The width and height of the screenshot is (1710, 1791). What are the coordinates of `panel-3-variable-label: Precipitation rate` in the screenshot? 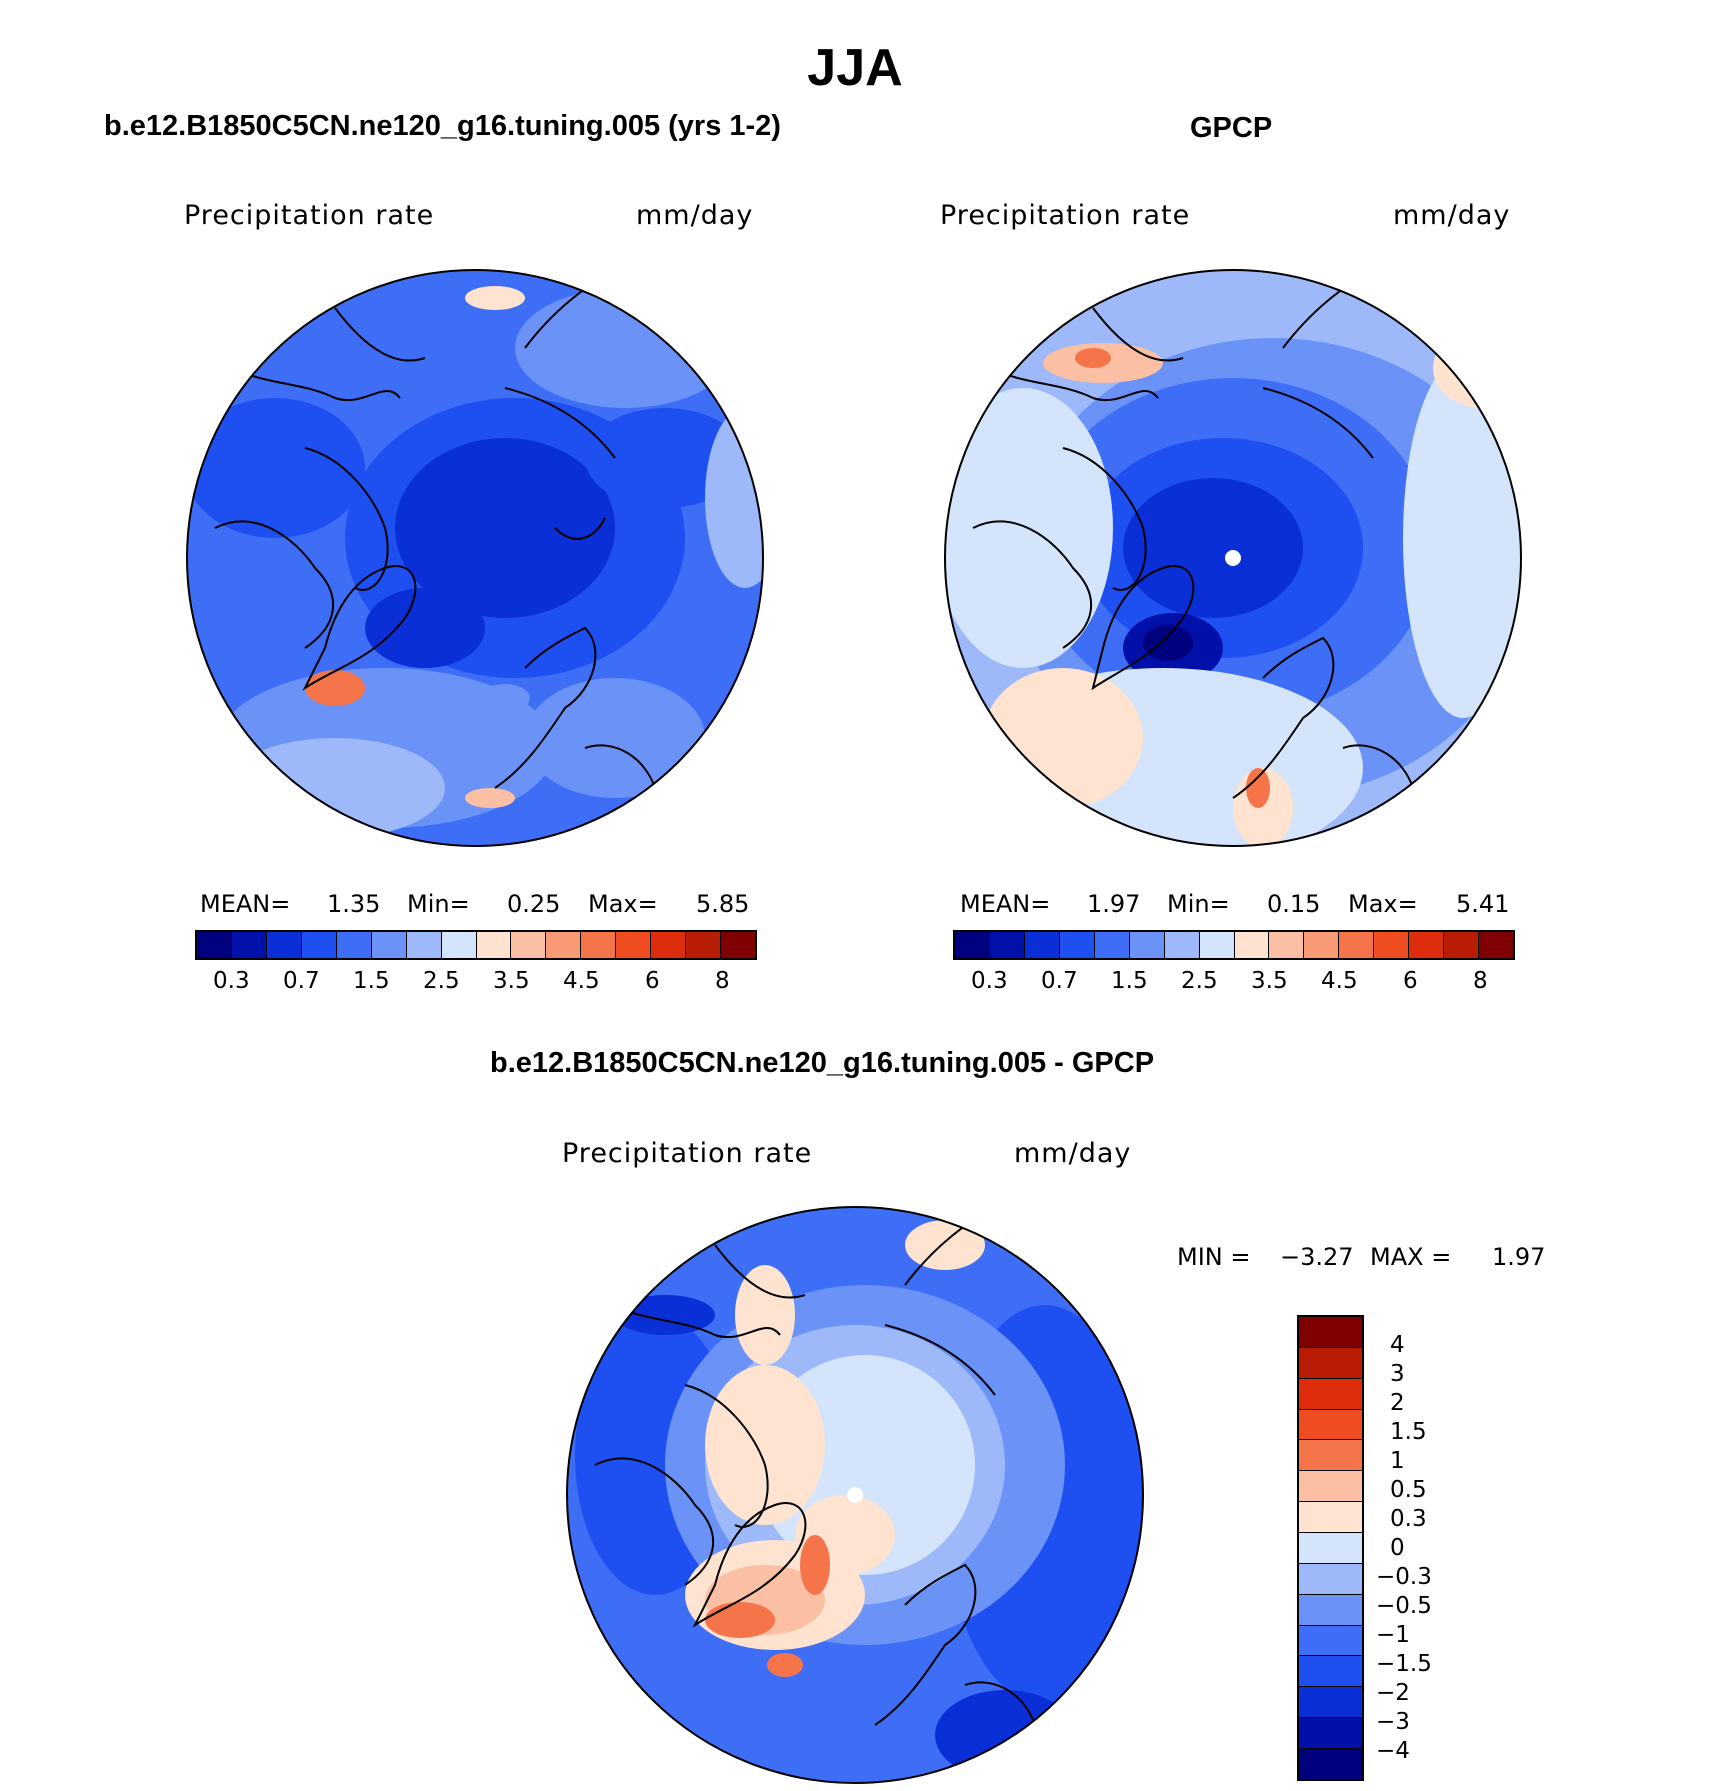 It's located at (687, 1153).